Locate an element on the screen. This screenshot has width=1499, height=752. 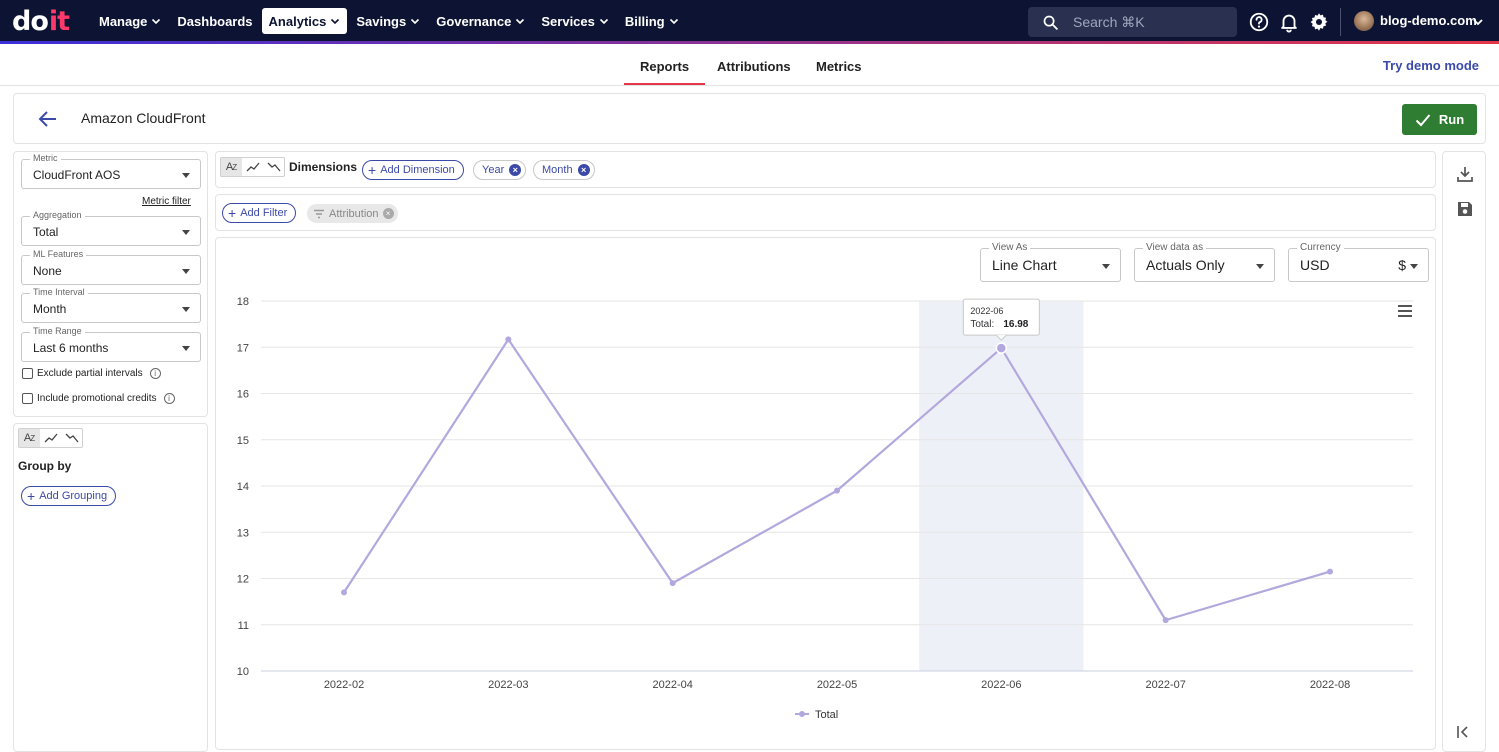
legend-label: Total is located at coordinates (826, 715).